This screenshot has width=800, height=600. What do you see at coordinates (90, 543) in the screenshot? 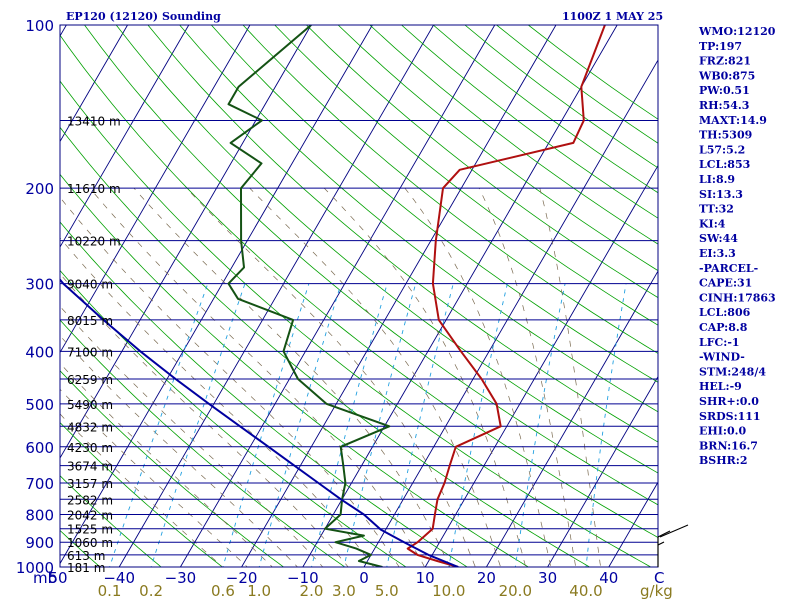
I see `height-label: 1060 m` at bounding box center [90, 543].